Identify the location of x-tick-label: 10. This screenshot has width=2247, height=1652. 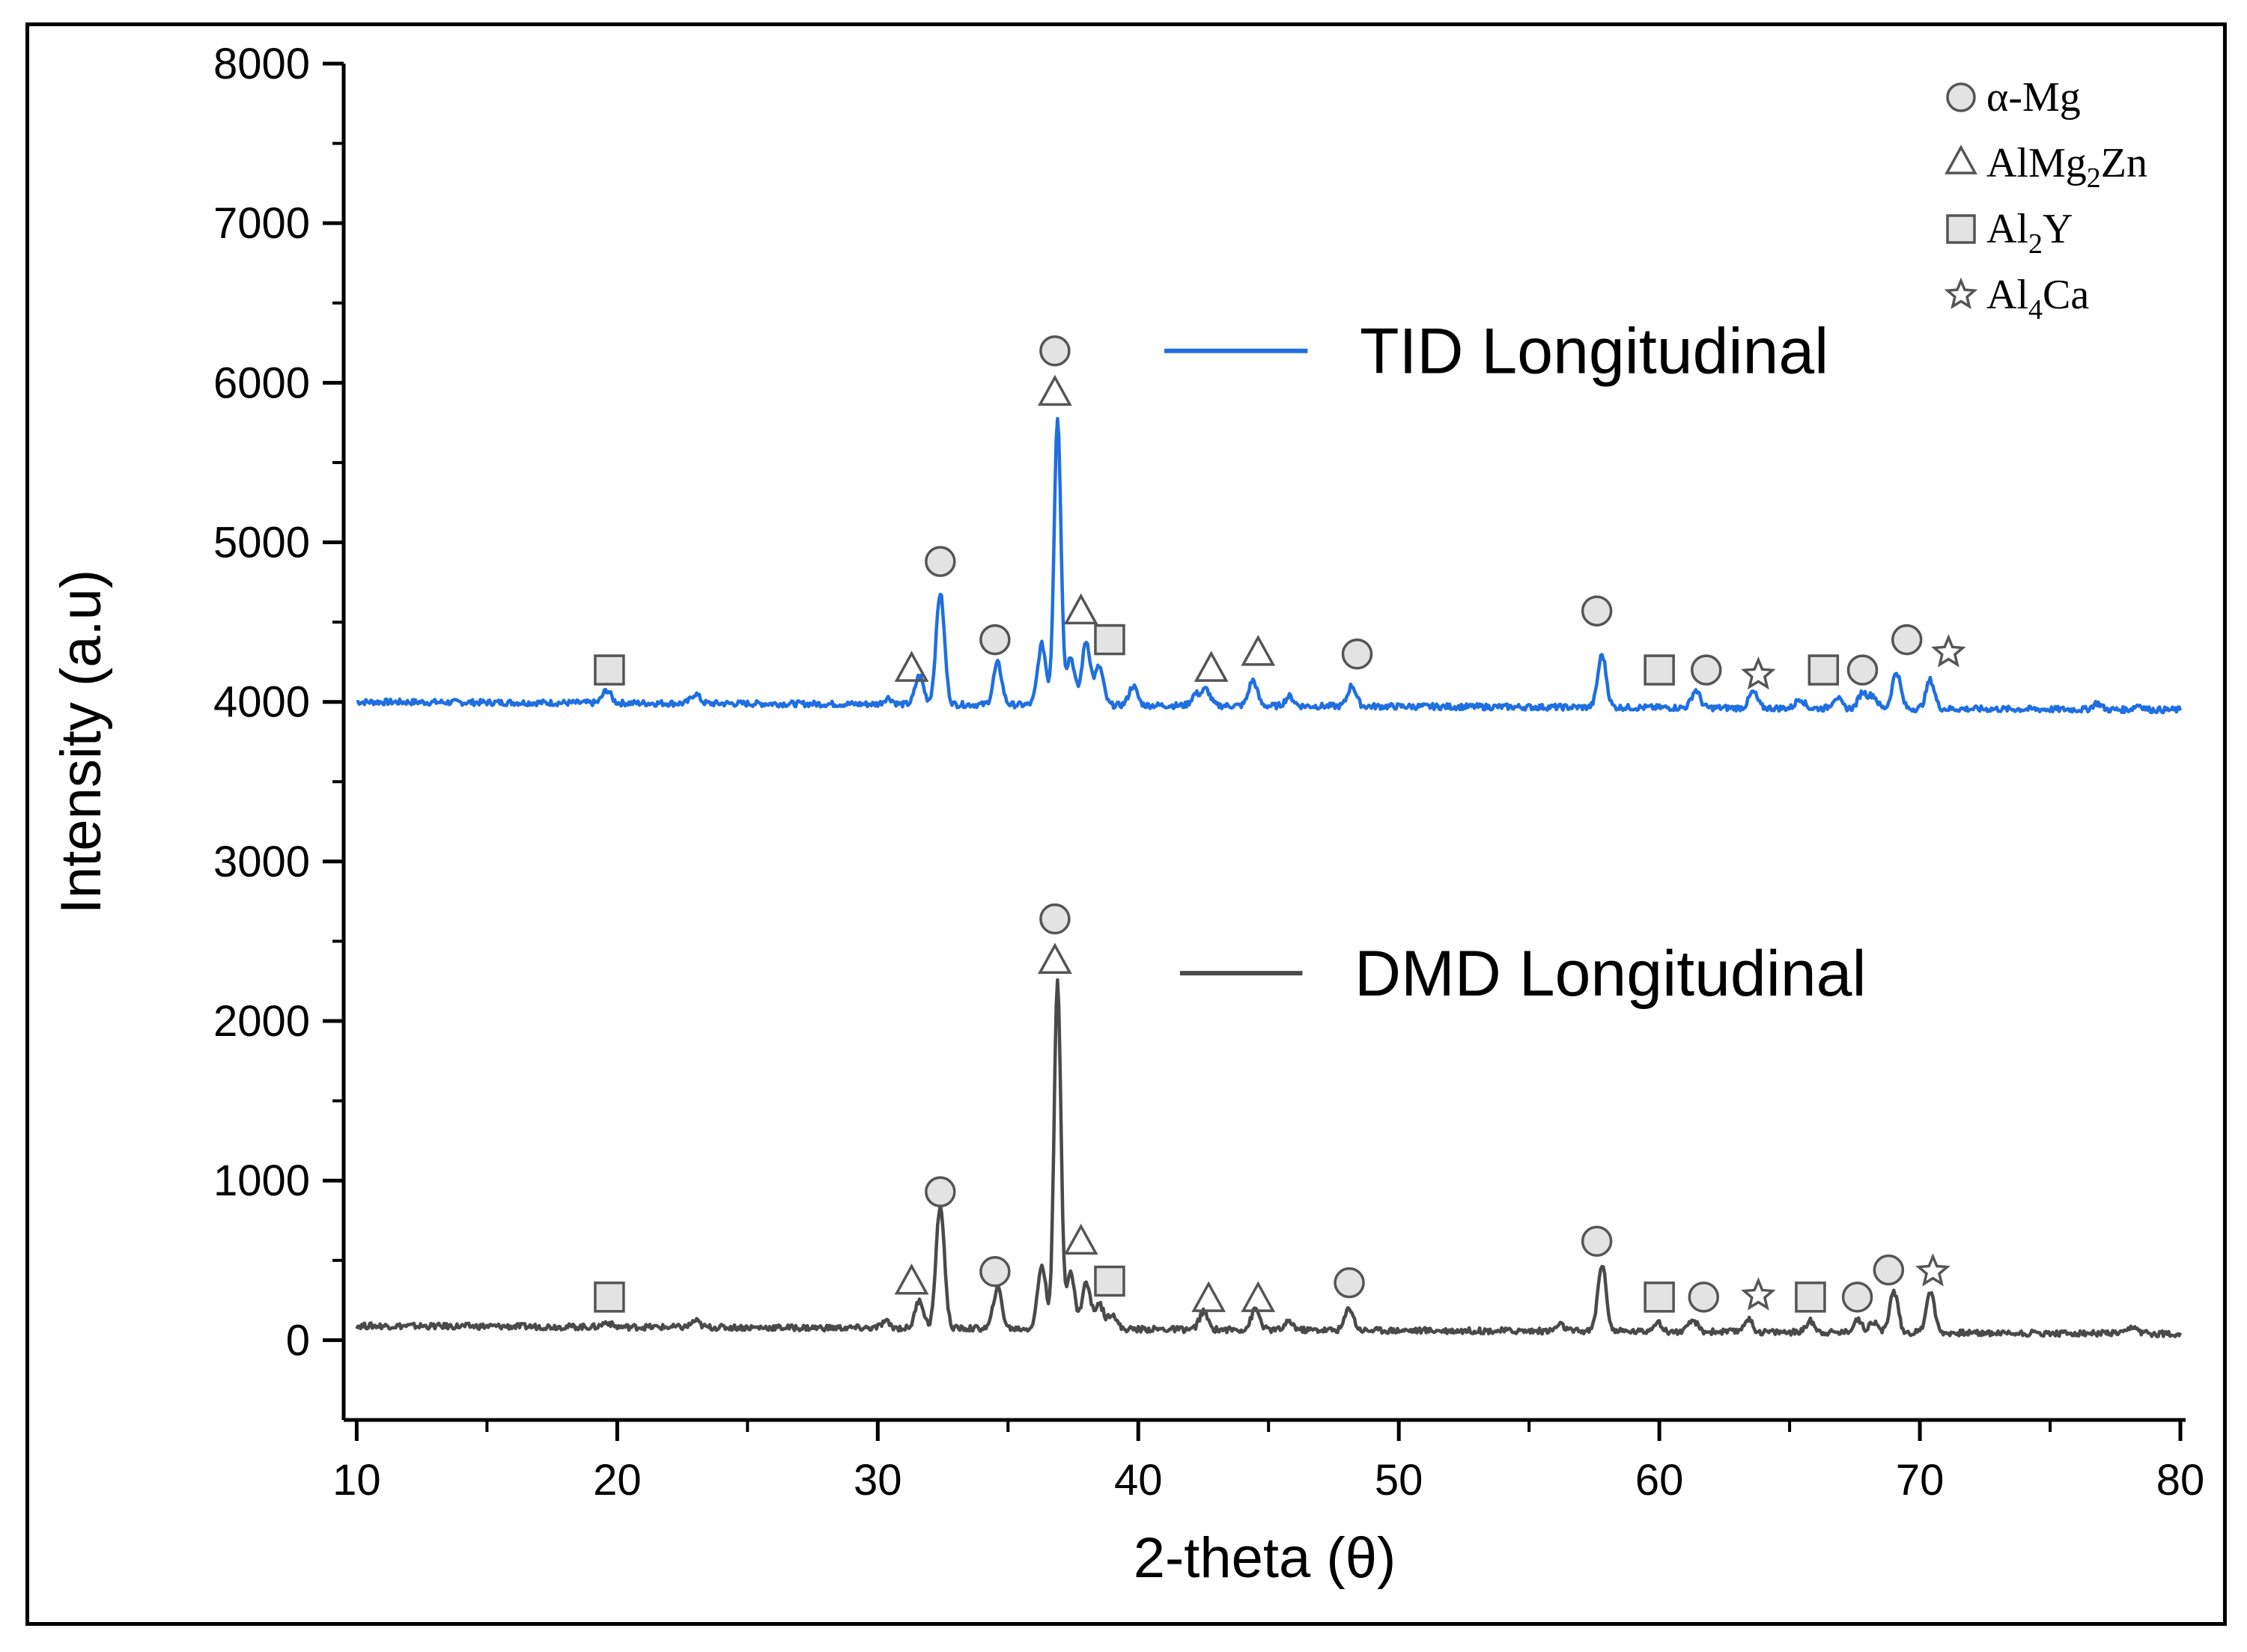
(356, 1480).